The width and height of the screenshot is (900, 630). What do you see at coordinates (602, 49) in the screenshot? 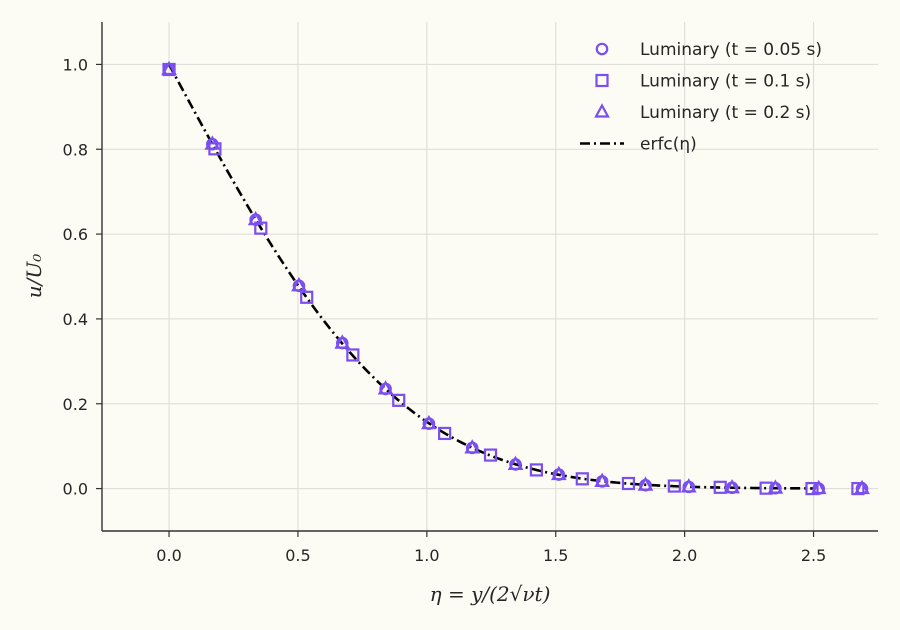
I see `legend-marker-circle` at bounding box center [602, 49].